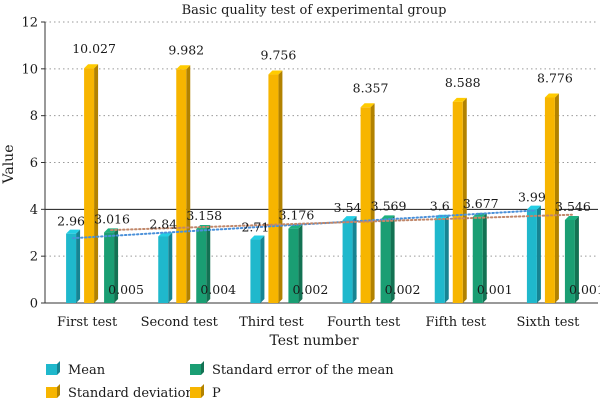  I want to click on data-label: 9.982, so click(186, 49).